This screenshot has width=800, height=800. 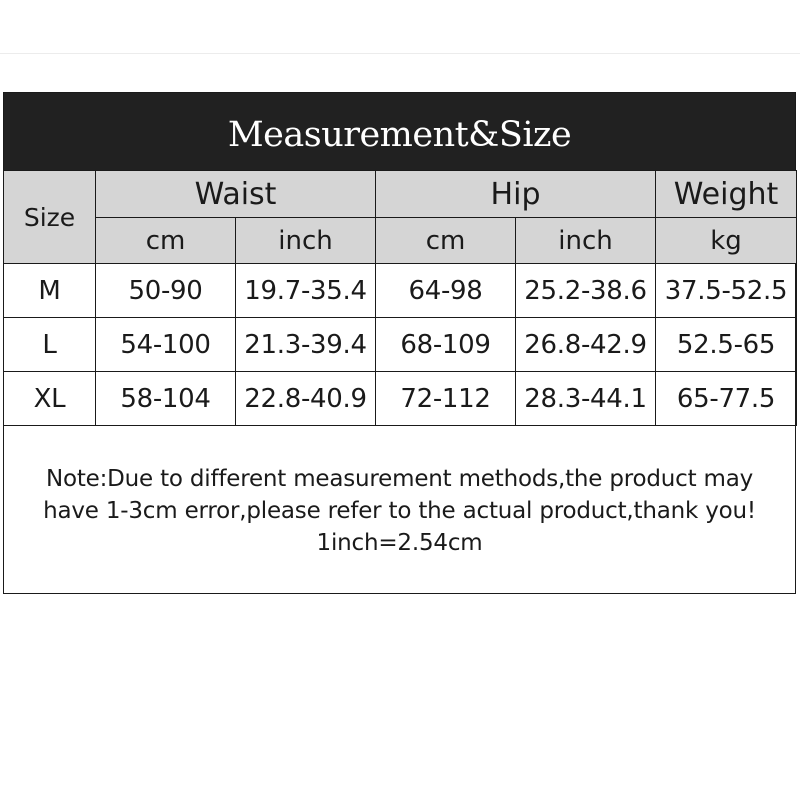 I want to click on table-cell: 58-104, so click(x=165, y=398).